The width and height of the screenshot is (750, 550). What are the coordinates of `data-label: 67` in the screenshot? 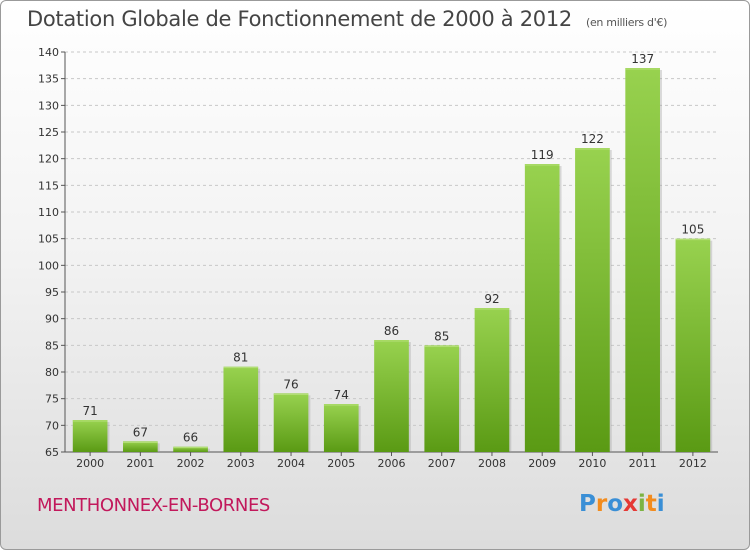 It's located at (140, 432).